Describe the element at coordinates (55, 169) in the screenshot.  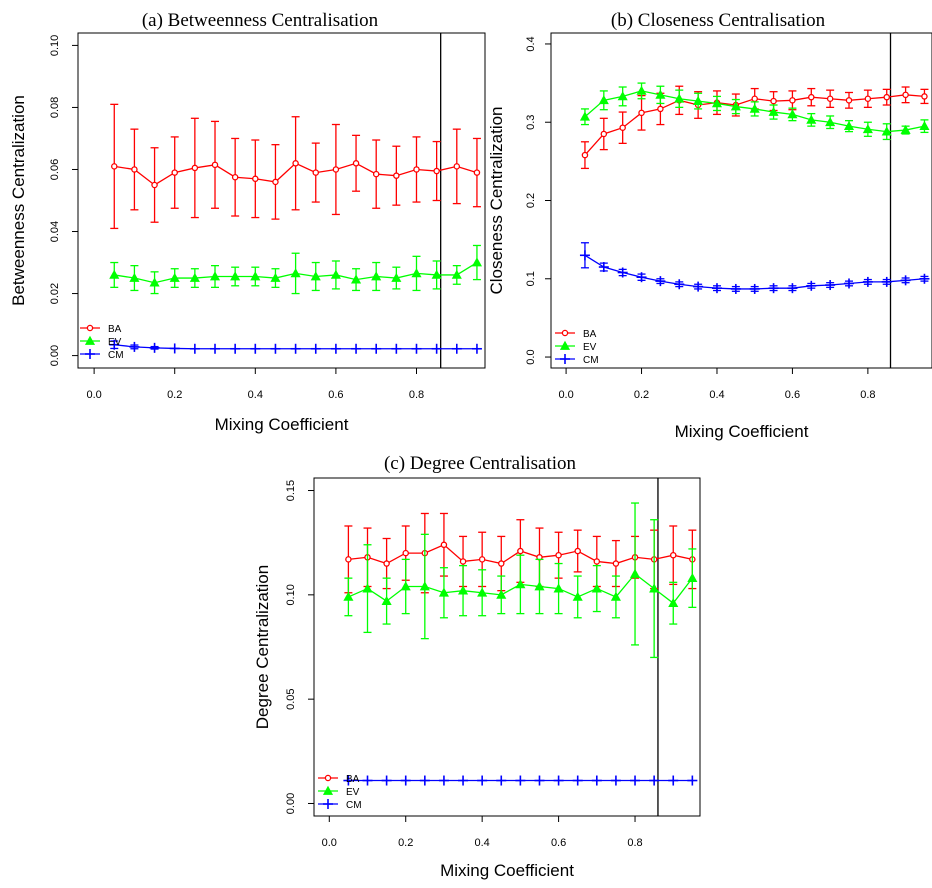
I see `y-tick-label: 0.06` at that location.